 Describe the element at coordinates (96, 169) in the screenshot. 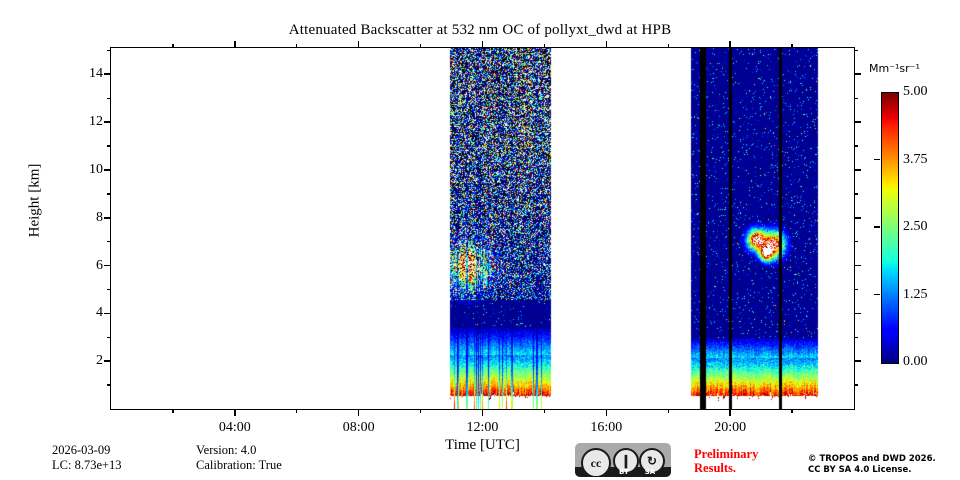

I see `y-tick-label-10: 10` at that location.